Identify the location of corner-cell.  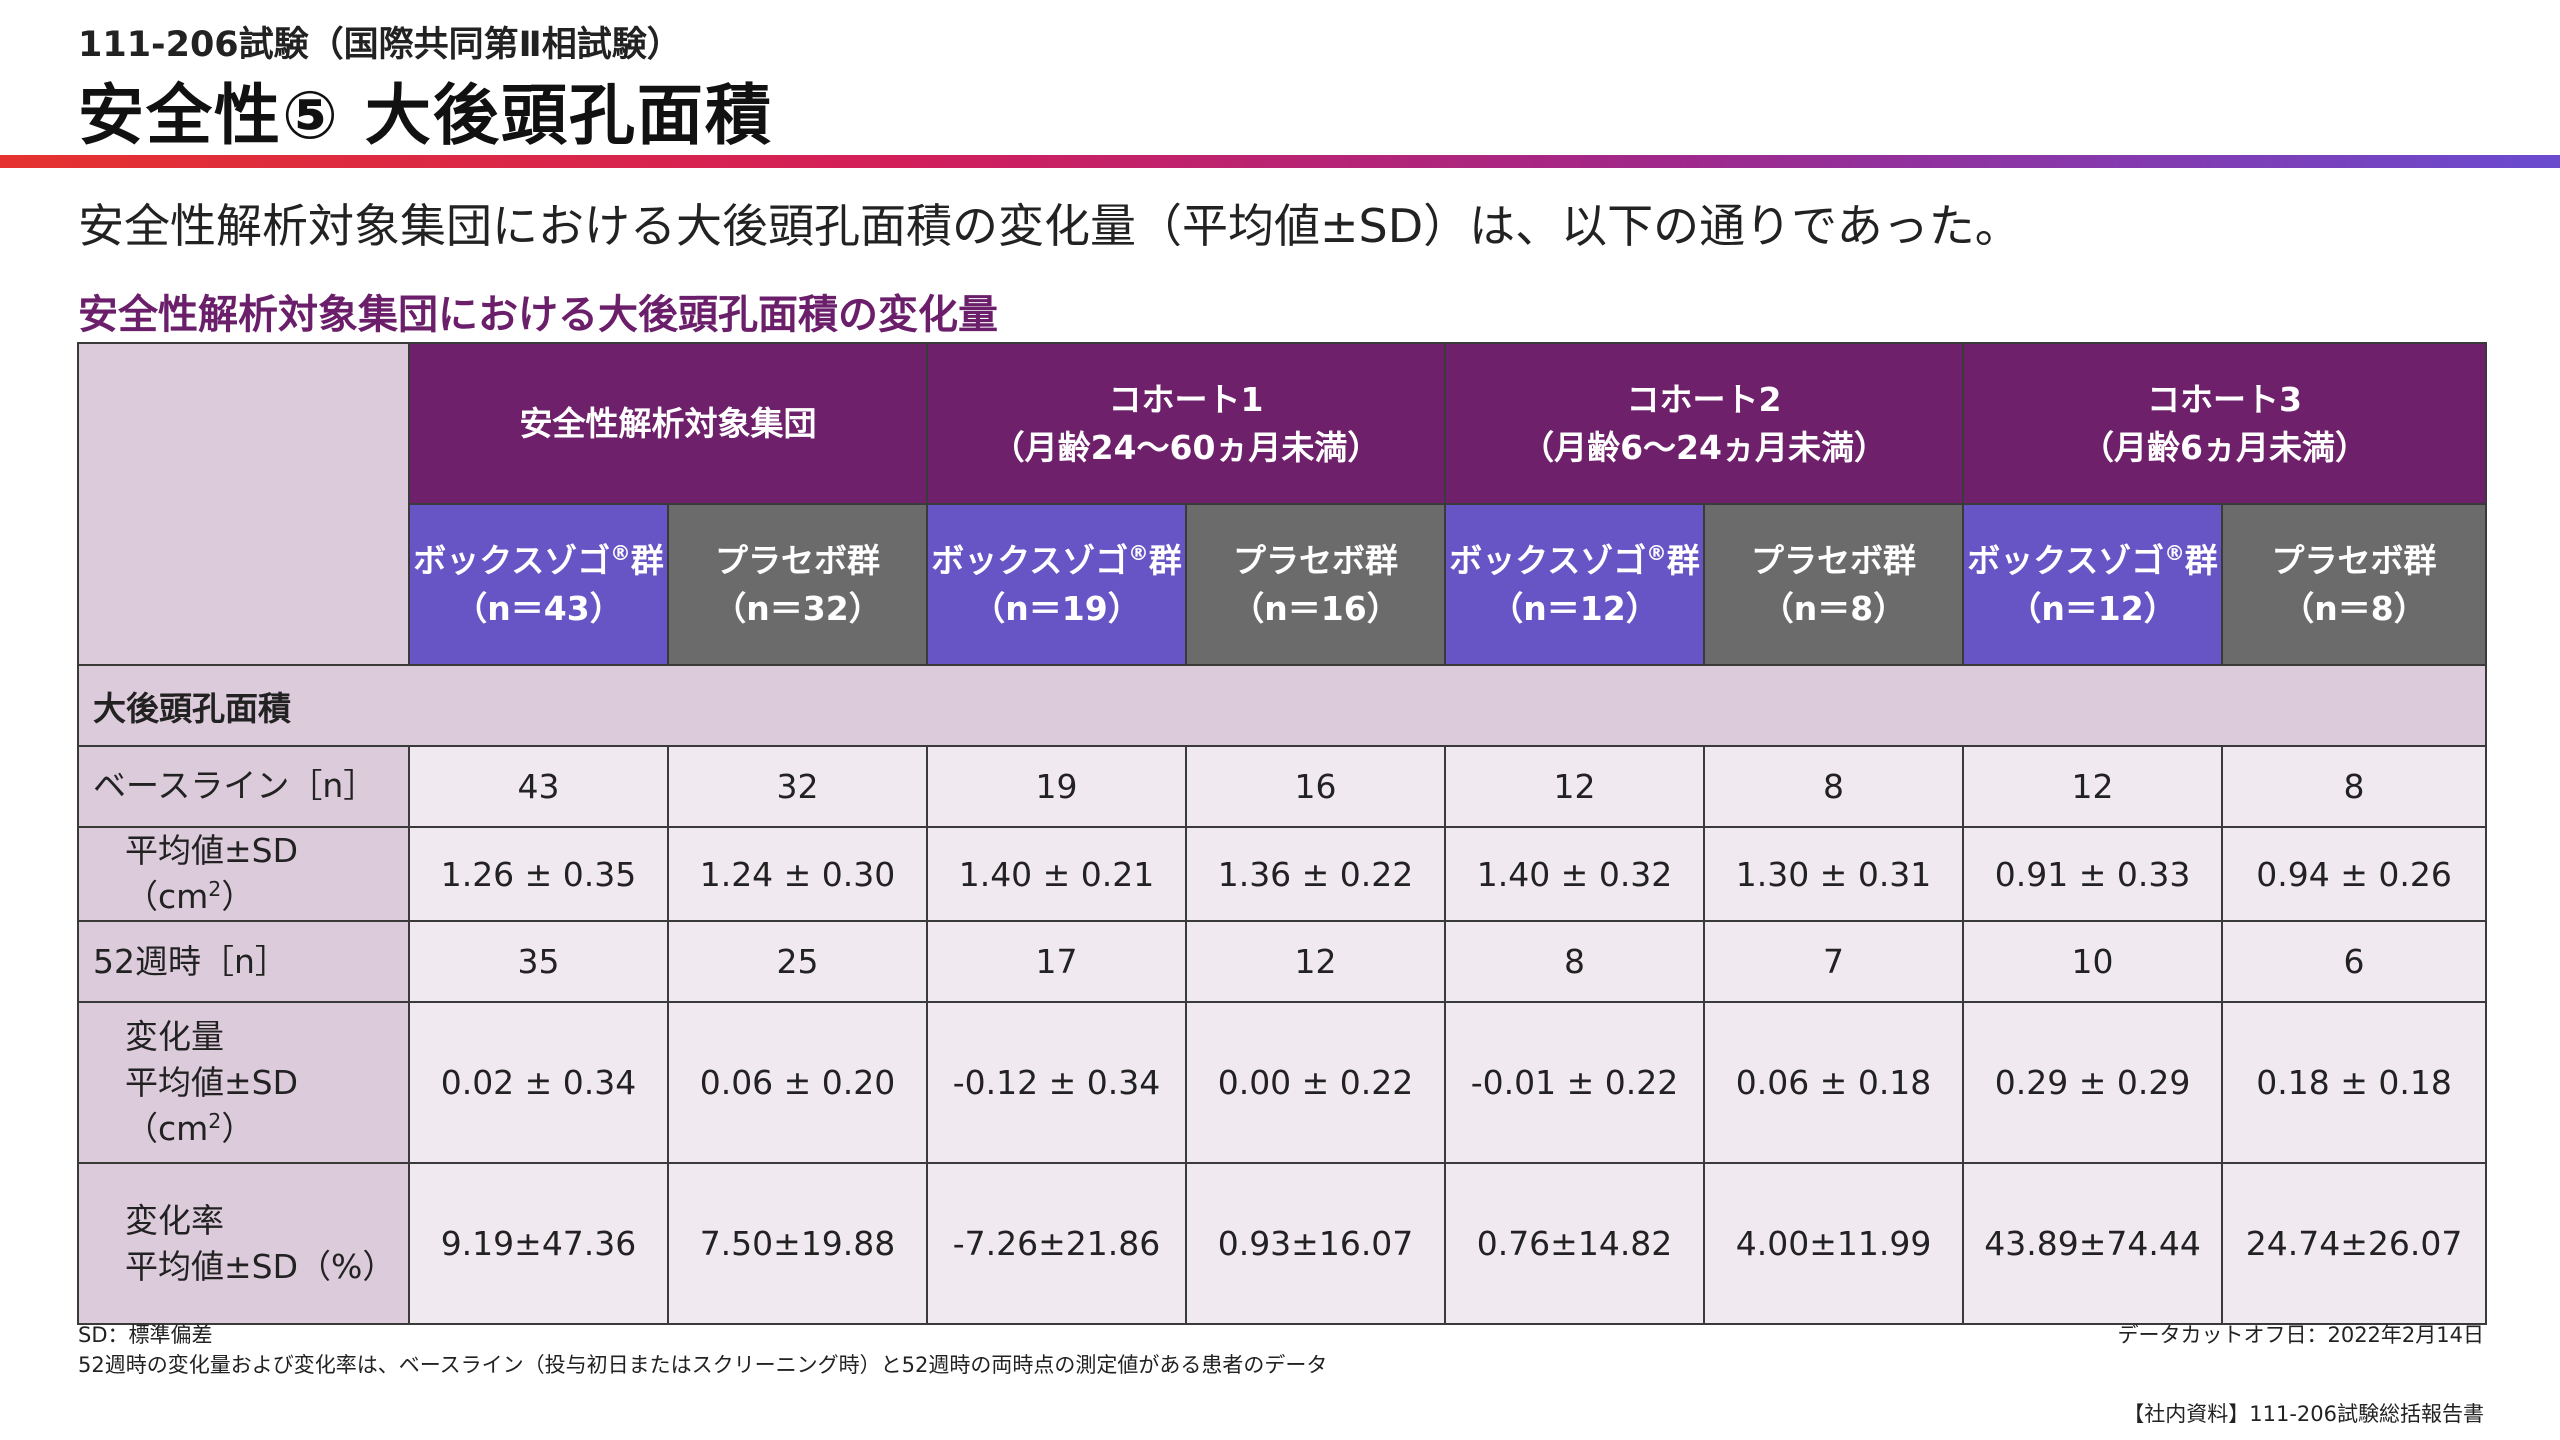
(243, 504).